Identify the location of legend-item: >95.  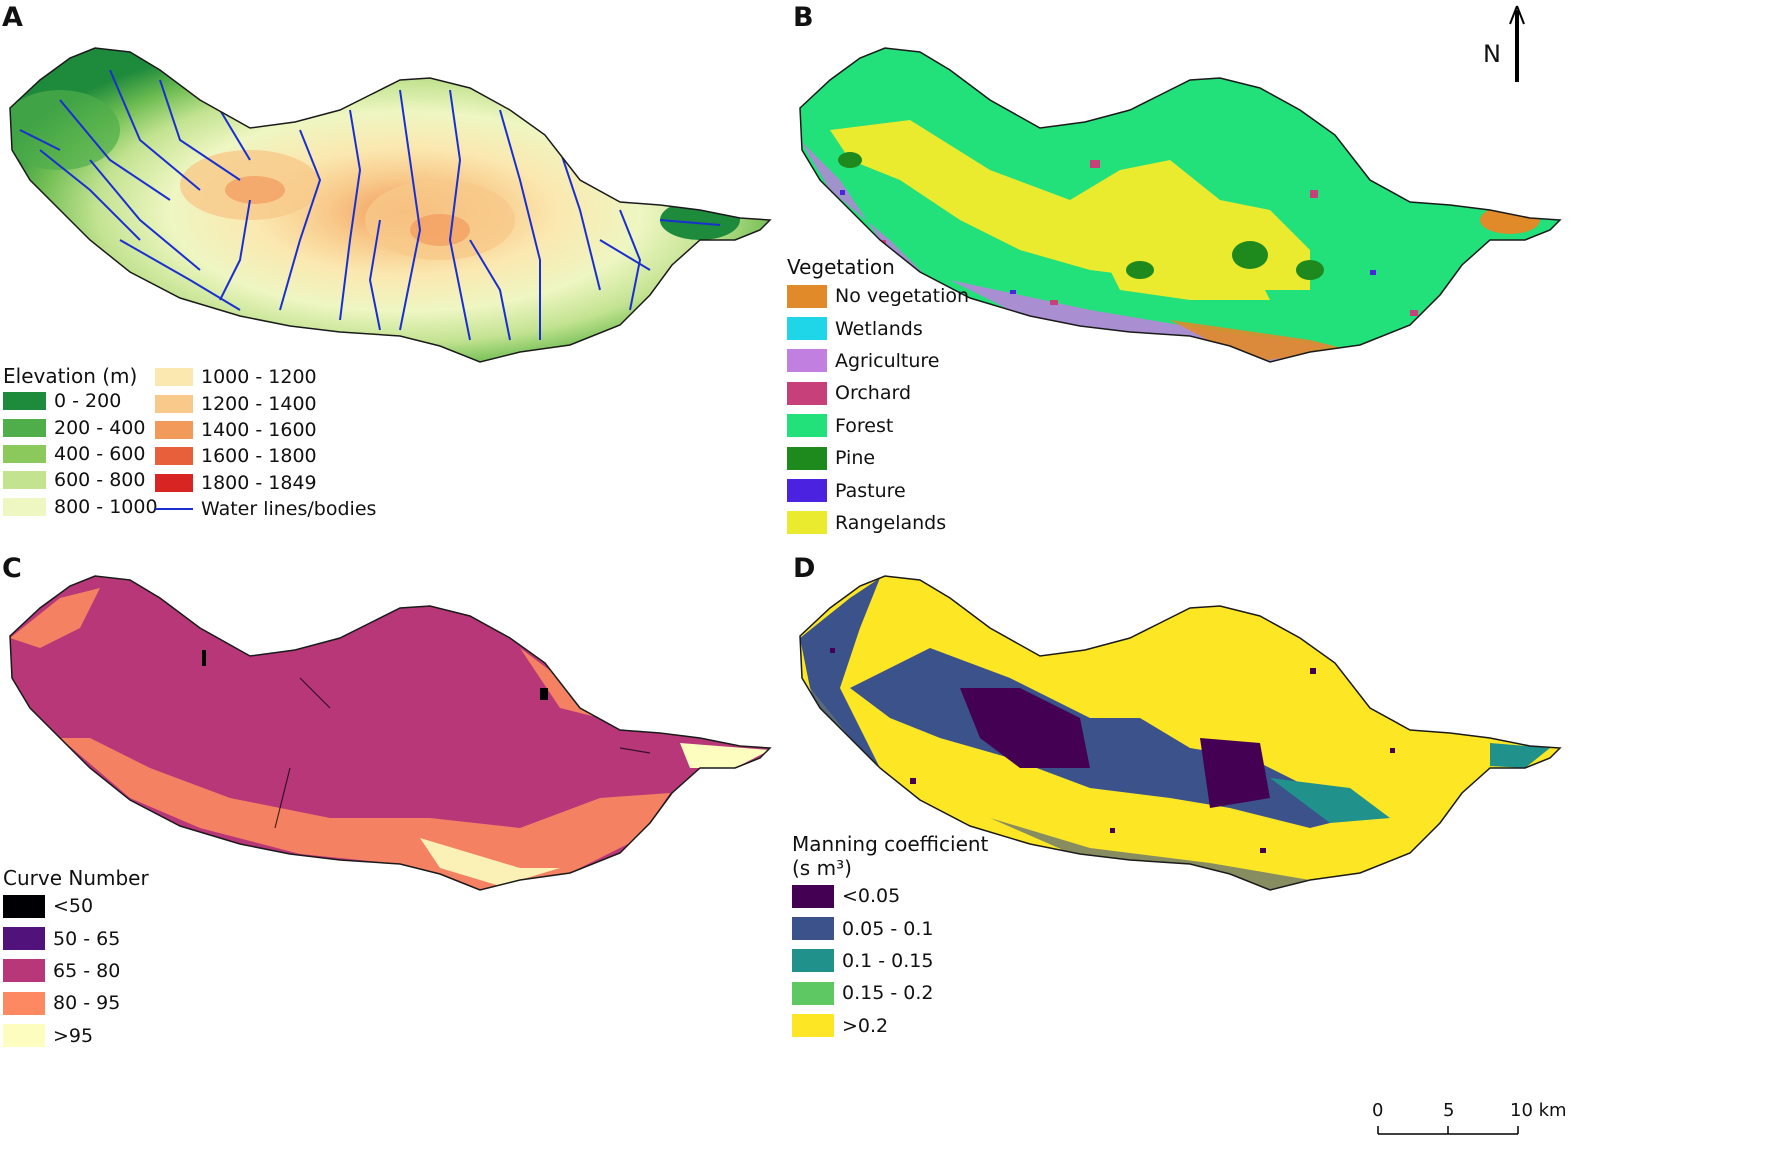
(76, 1036).